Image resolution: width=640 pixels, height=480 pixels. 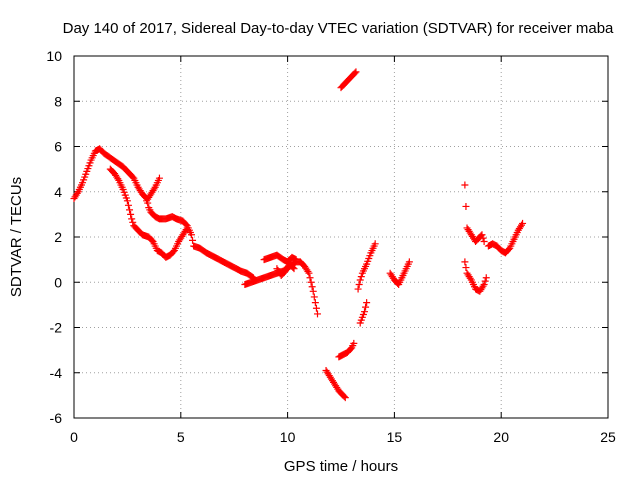 I want to click on x-tick-label: 25, so click(x=608, y=437).